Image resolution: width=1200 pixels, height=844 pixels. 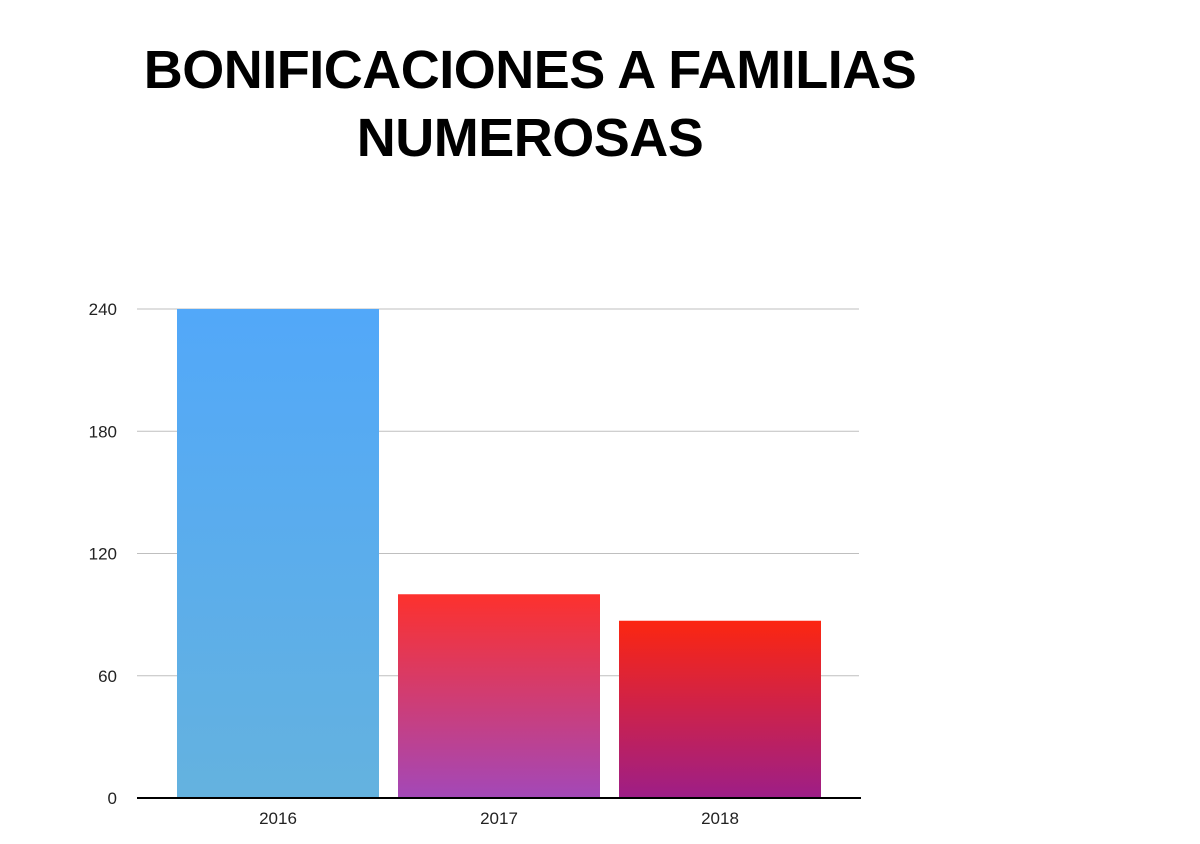 What do you see at coordinates (107, 676) in the screenshot?
I see `y-tick-label: 60` at bounding box center [107, 676].